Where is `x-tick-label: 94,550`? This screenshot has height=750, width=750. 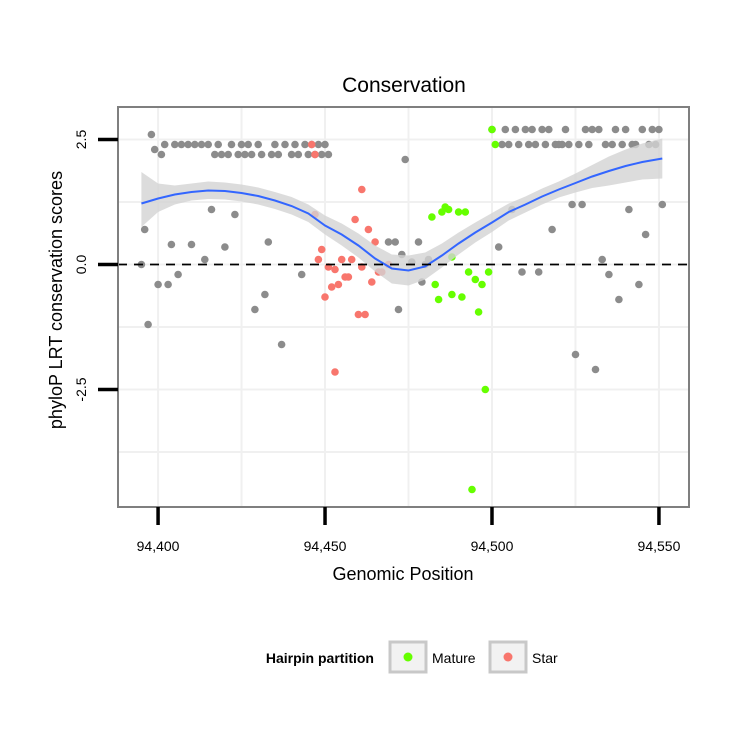 x-tick-label: 94,550 is located at coordinates (659, 546).